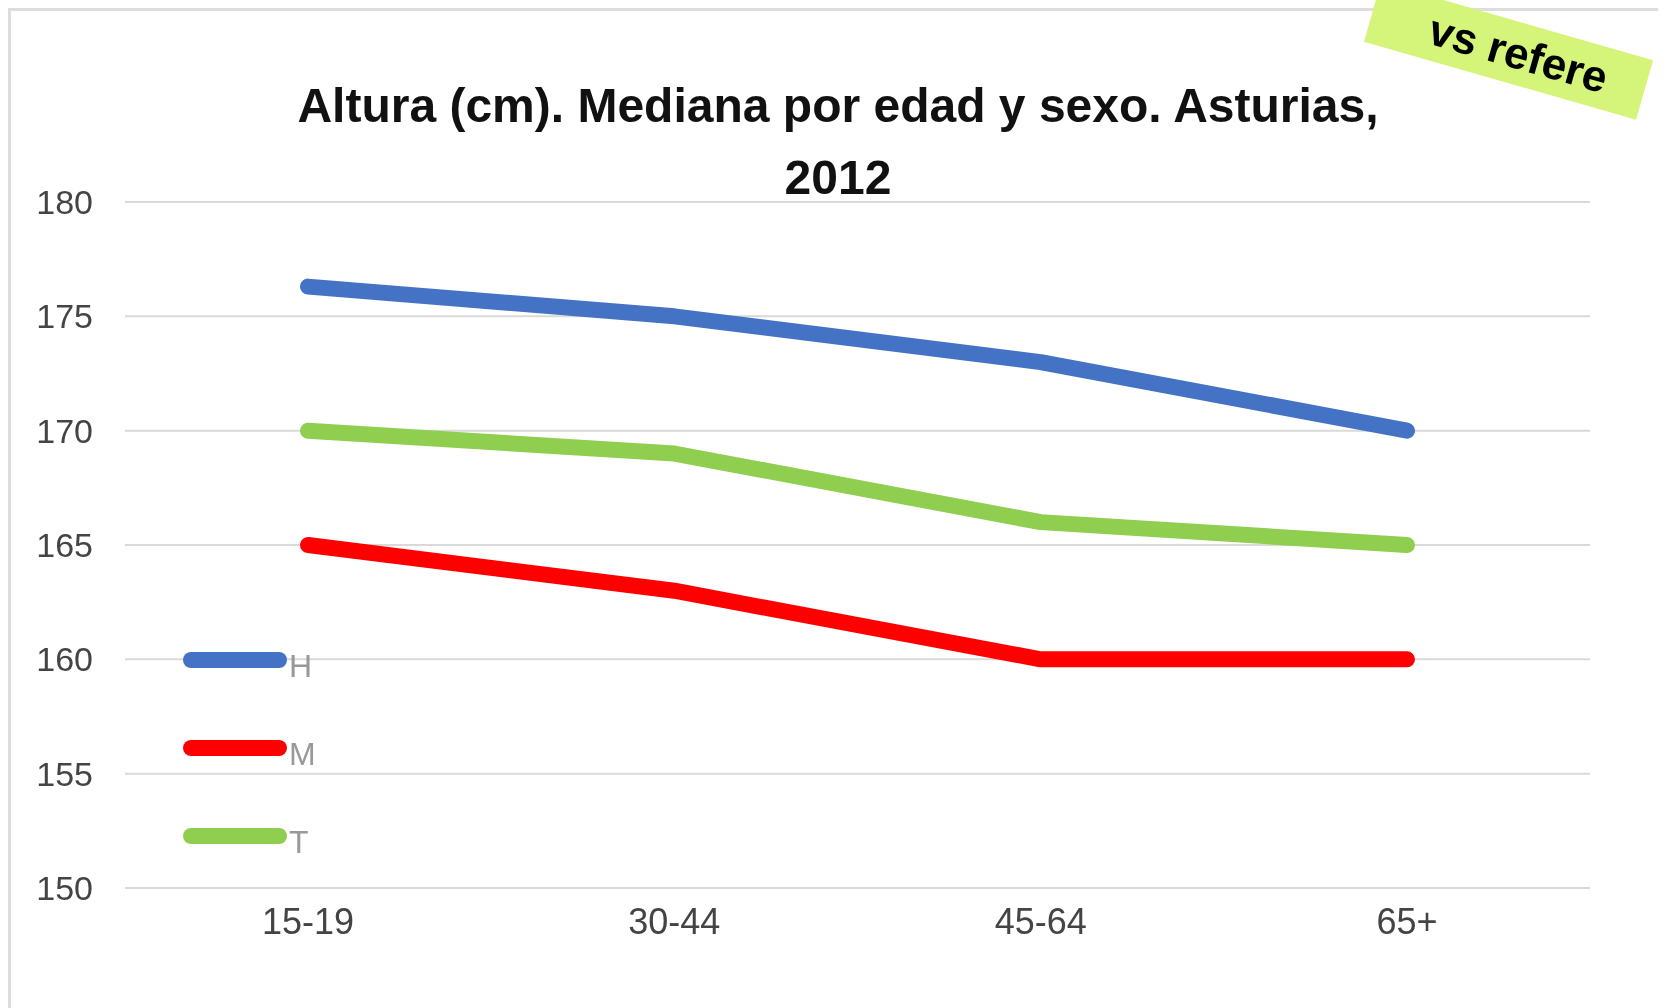 The image size is (1666, 1008). I want to click on legend-label: M, so click(302, 754).